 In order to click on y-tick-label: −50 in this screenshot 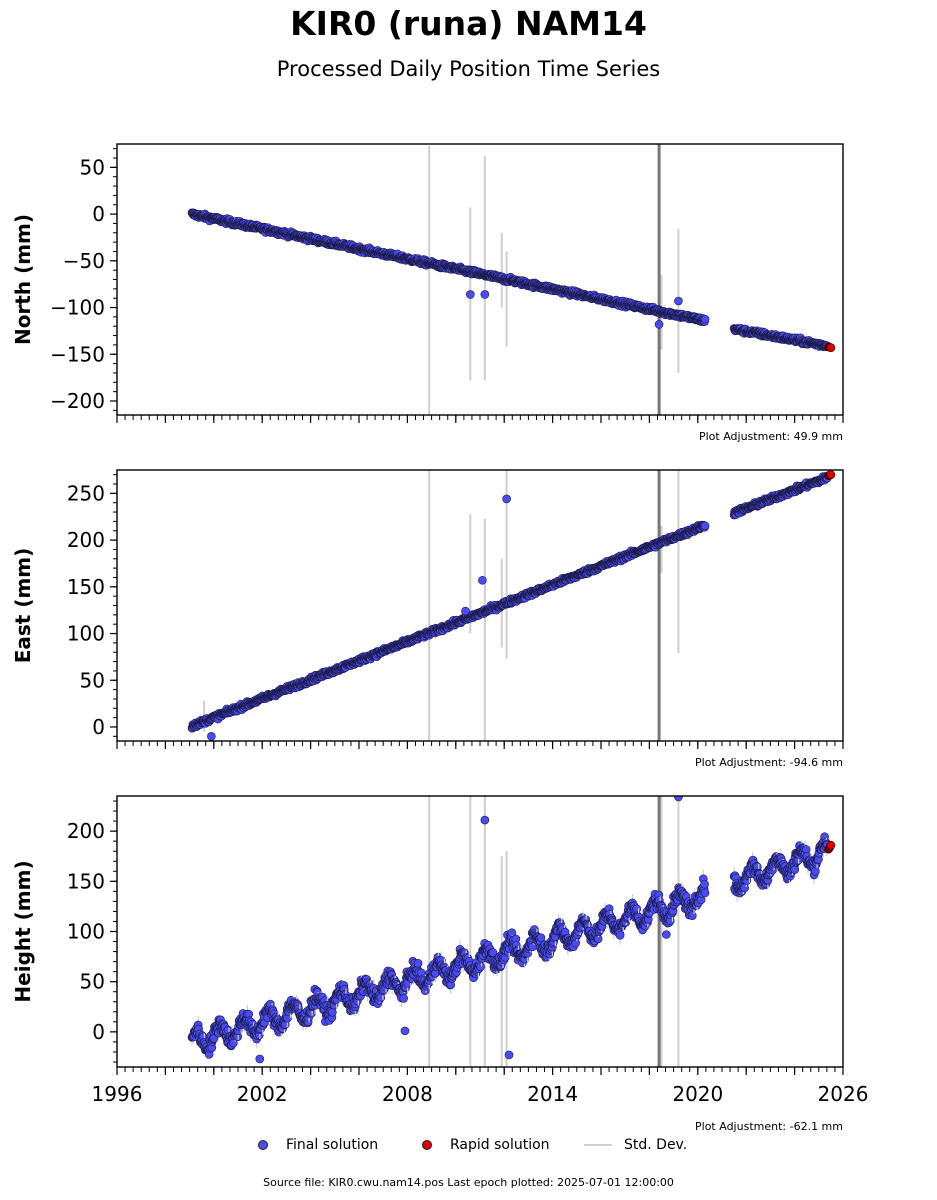, I will do `click(84, 261)`.